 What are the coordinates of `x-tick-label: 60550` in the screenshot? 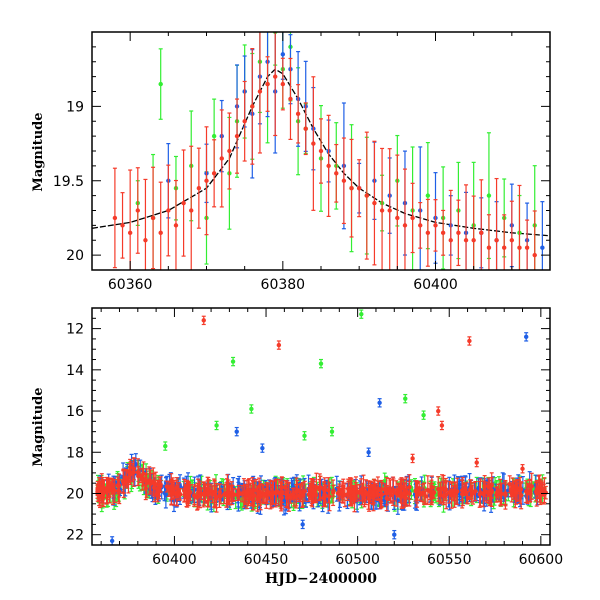 It's located at (449, 560).